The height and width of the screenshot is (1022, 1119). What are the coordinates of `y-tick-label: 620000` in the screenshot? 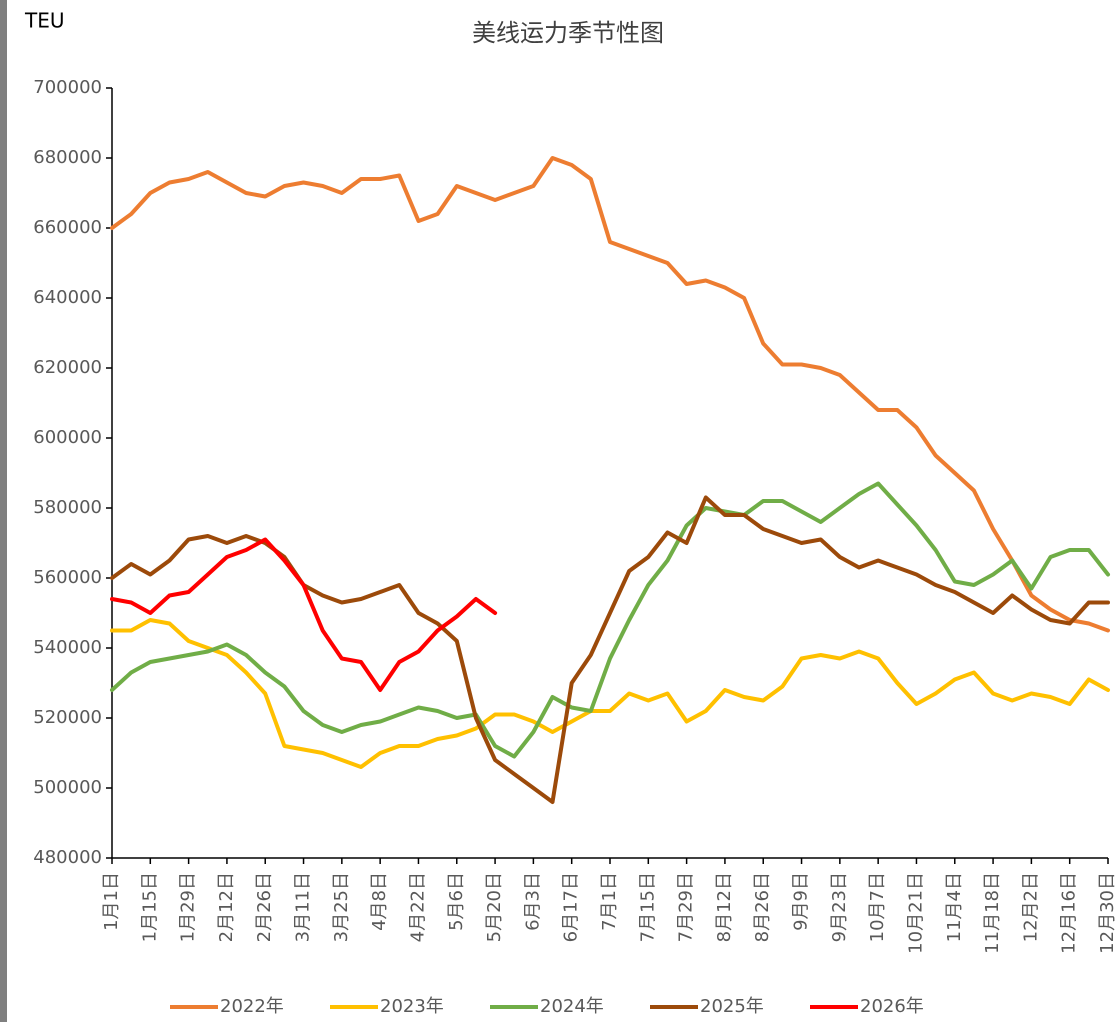 It's located at (67, 367).